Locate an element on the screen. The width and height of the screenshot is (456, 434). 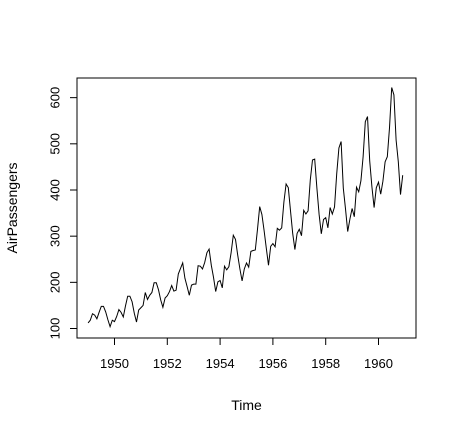
x-tick-label: 1956 is located at coordinates (272, 363).